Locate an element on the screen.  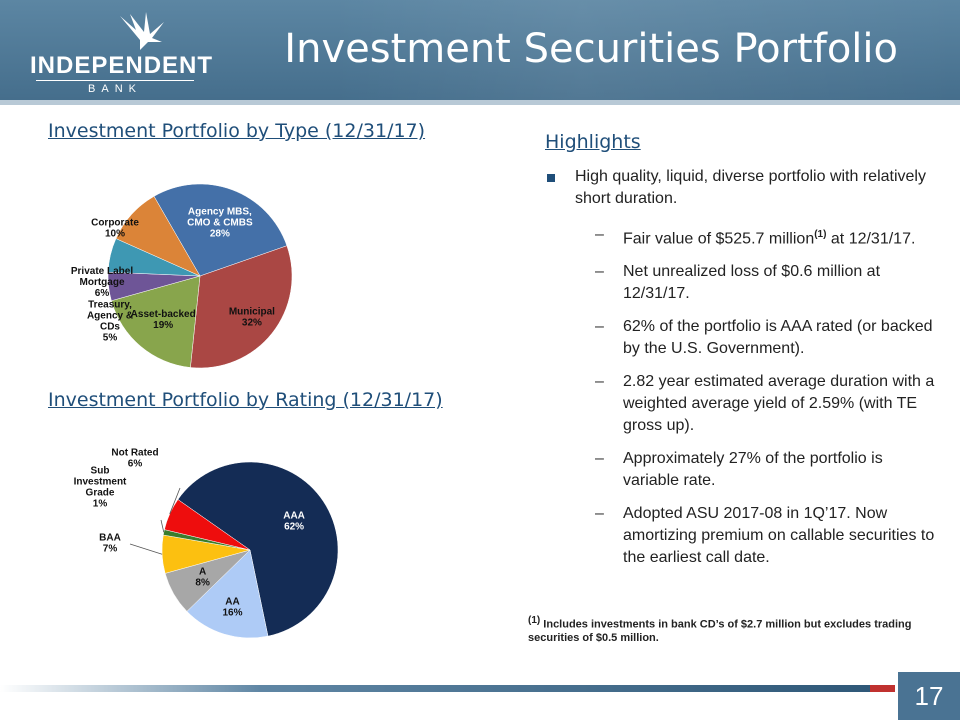
slice-label-municipal: Municipal 32% is located at coordinates (252, 318).